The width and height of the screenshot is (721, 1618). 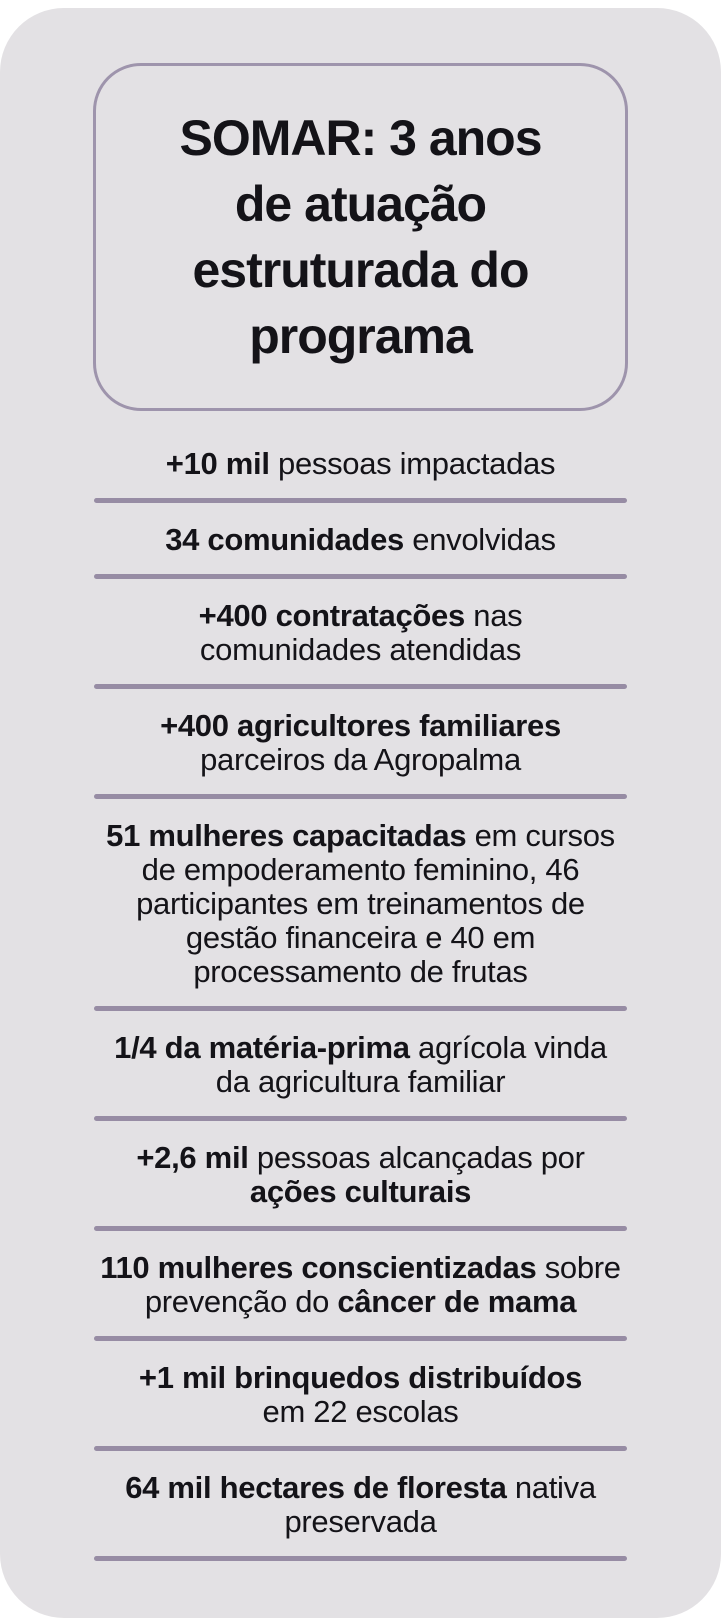 I want to click on stat-text-segment: nativa preservada, so click(x=440, y=1504).